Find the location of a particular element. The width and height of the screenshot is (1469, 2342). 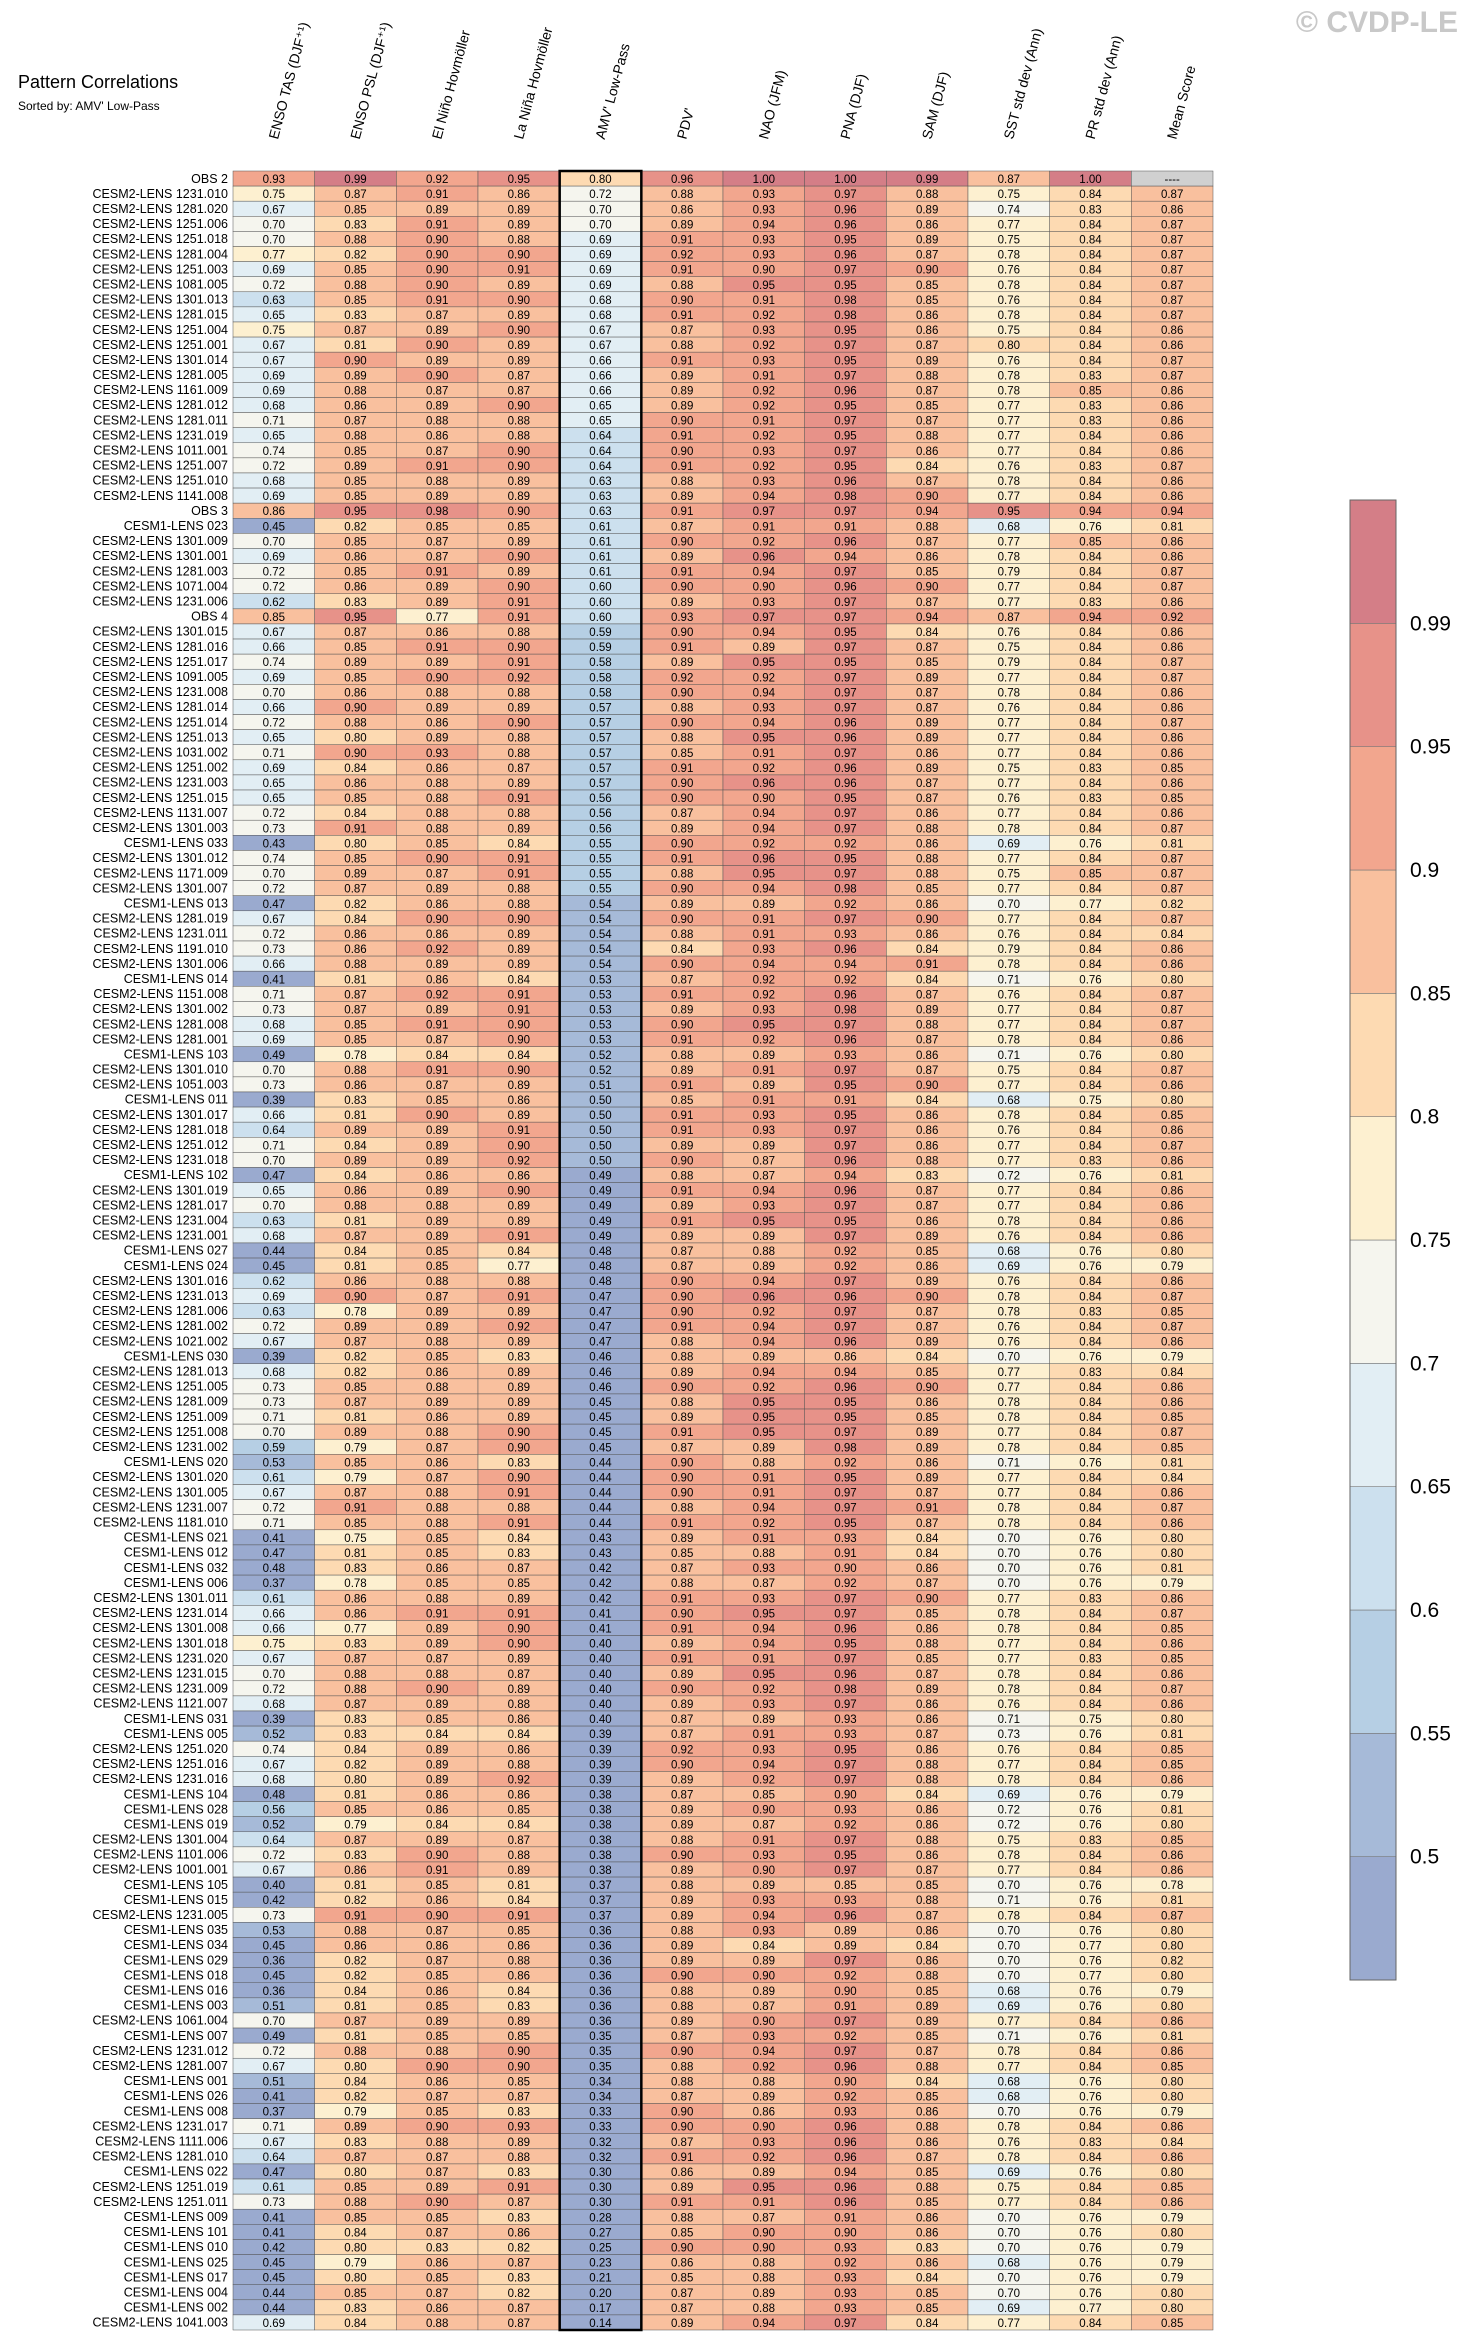

cell-value: 0.57 is located at coordinates (600, 754).